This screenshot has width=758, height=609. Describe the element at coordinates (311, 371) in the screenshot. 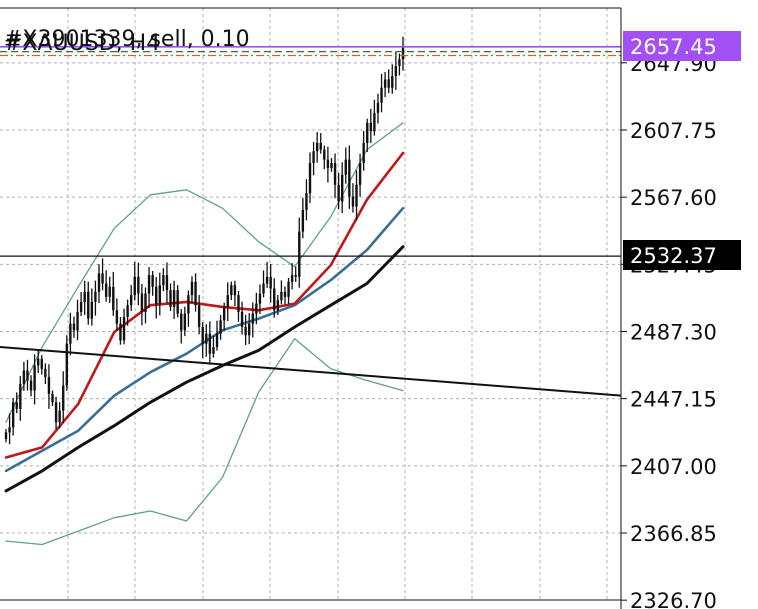

I see `trend-line` at that location.